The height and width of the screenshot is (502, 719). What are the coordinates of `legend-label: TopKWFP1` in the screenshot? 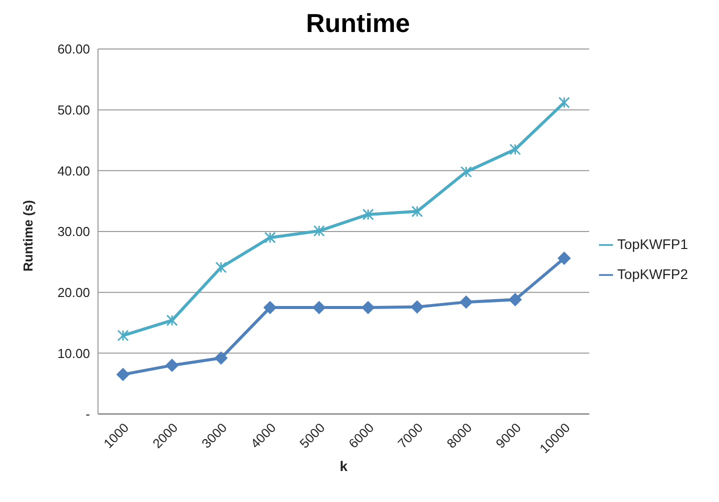 It's located at (652, 244).